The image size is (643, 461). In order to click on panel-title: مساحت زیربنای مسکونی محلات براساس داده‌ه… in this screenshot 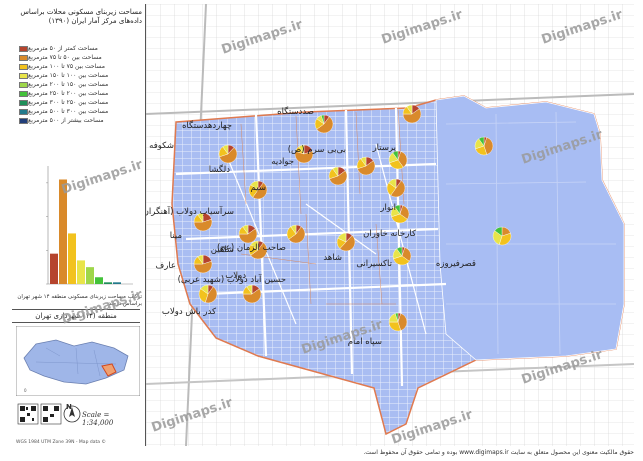, I will do `click(81, 16)`.